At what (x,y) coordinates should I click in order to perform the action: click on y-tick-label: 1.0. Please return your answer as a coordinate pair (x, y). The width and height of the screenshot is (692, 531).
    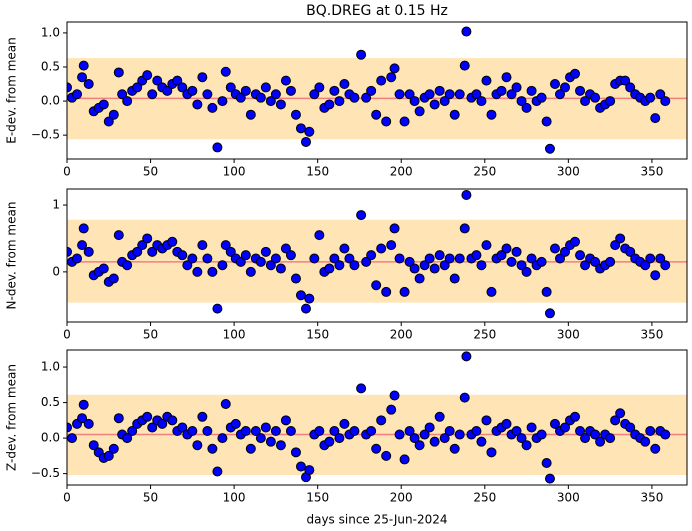
    Looking at the image, I should click on (50, 367).